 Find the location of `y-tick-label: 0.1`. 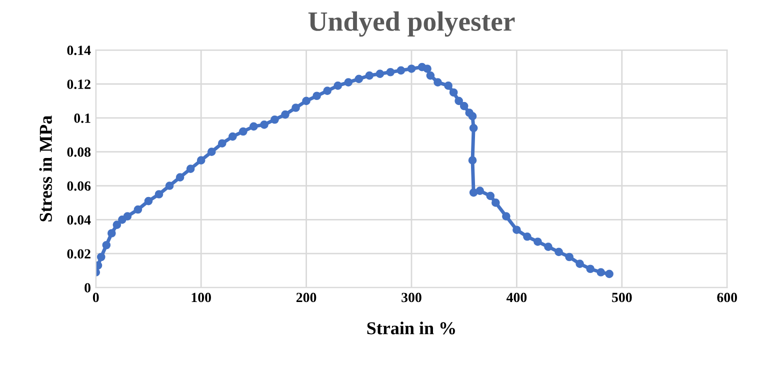

y-tick-label: 0.1 is located at coordinates (82, 118).